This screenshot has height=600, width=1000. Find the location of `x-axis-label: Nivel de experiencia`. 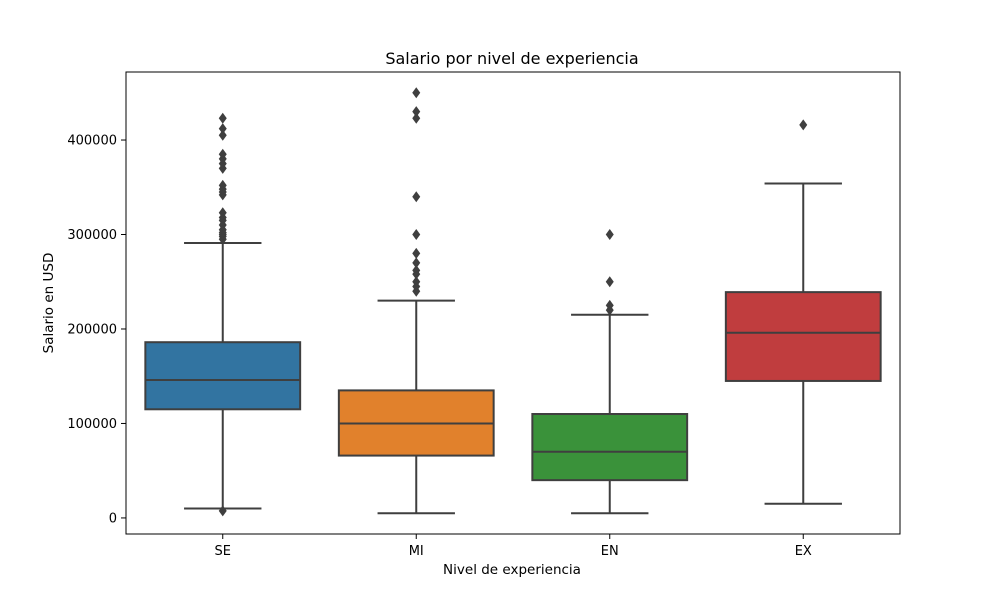

x-axis-label: Nivel de experiencia is located at coordinates (512, 570).